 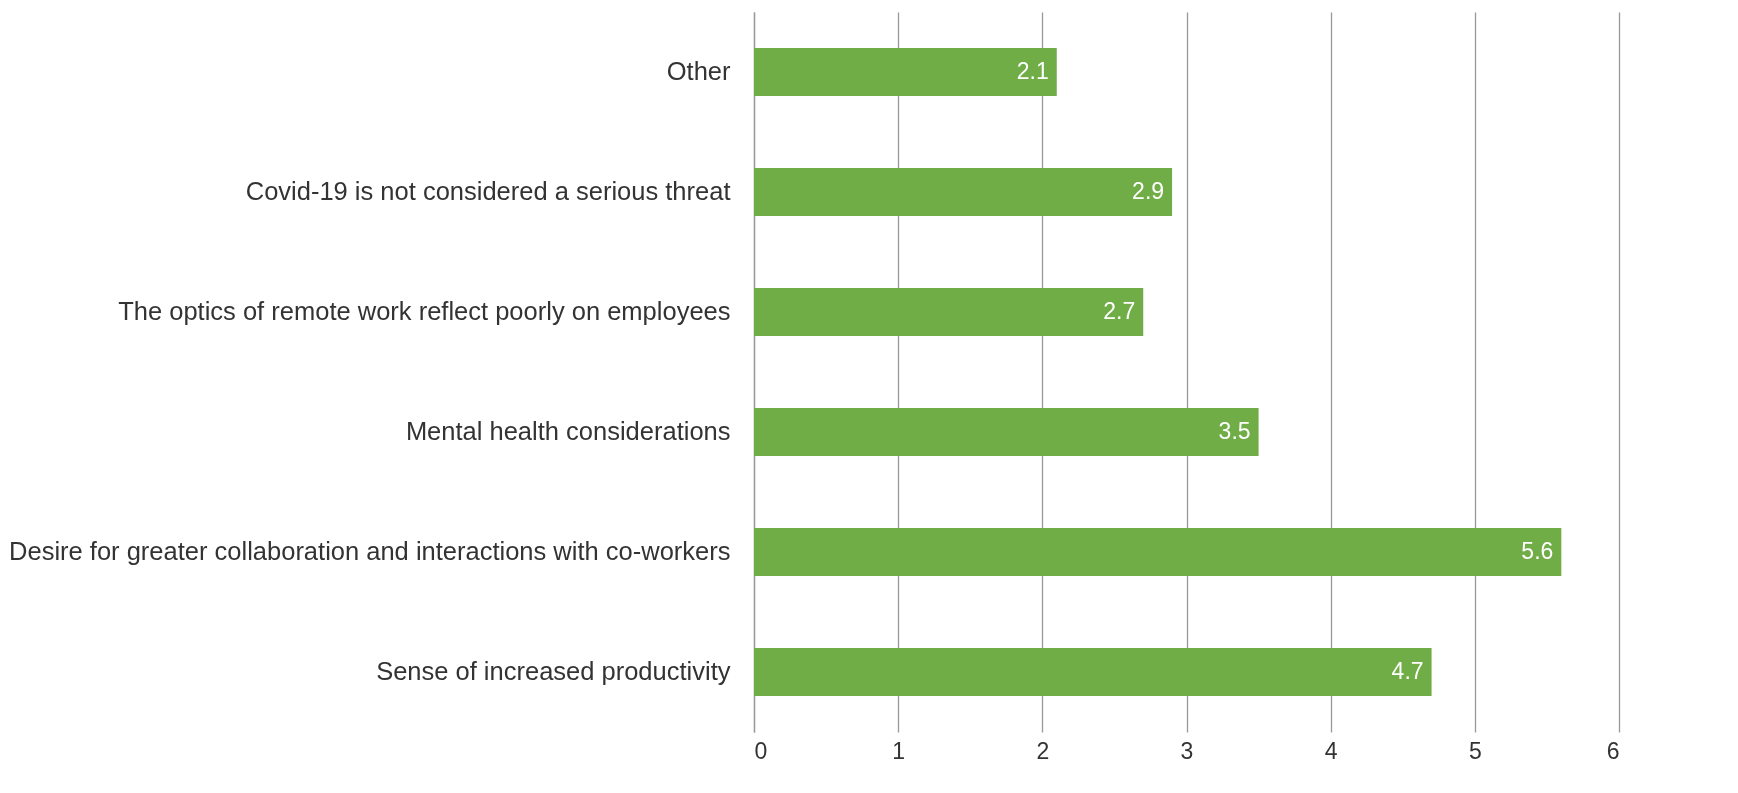 What do you see at coordinates (1032, 71) in the screenshot?
I see `data-label: 2.1` at bounding box center [1032, 71].